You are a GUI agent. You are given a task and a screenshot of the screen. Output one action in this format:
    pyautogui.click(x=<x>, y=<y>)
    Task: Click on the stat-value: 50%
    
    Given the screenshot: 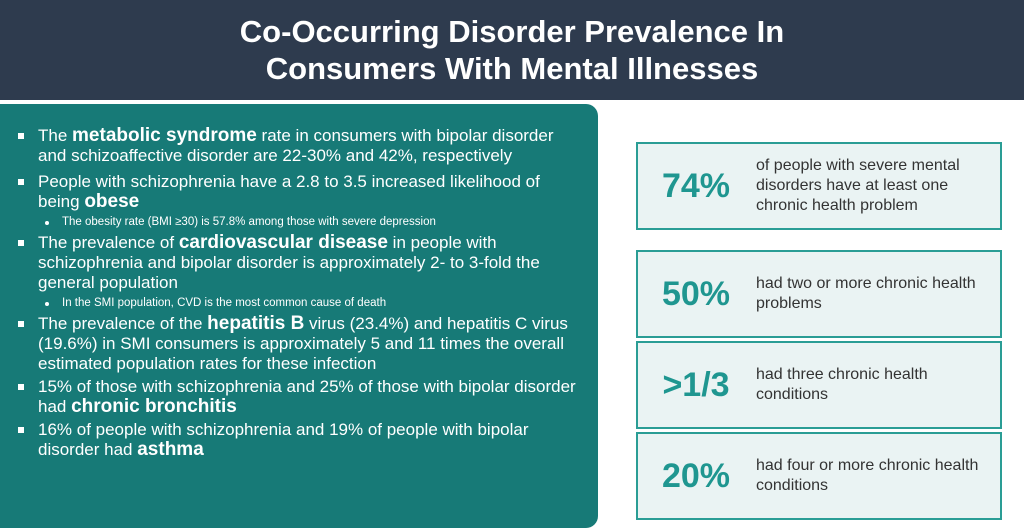 What is the action you would take?
    pyautogui.click(x=696, y=293)
    